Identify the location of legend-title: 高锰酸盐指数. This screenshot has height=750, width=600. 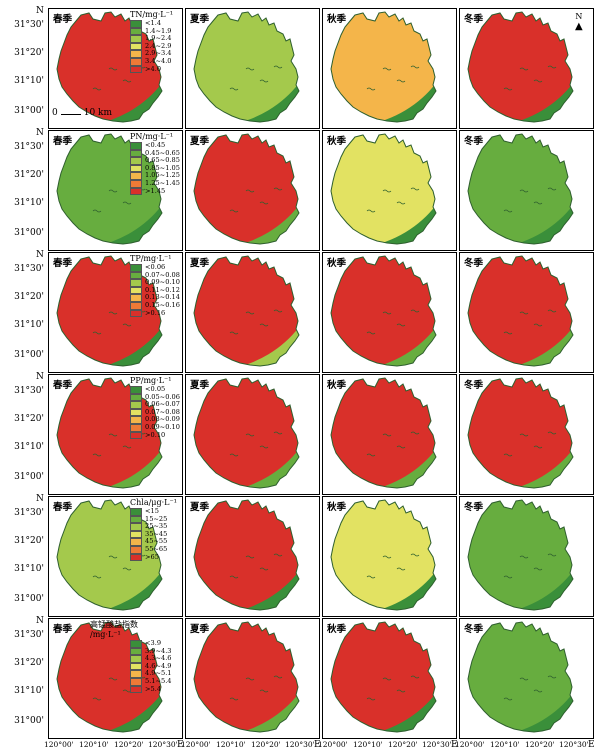
(114, 624).